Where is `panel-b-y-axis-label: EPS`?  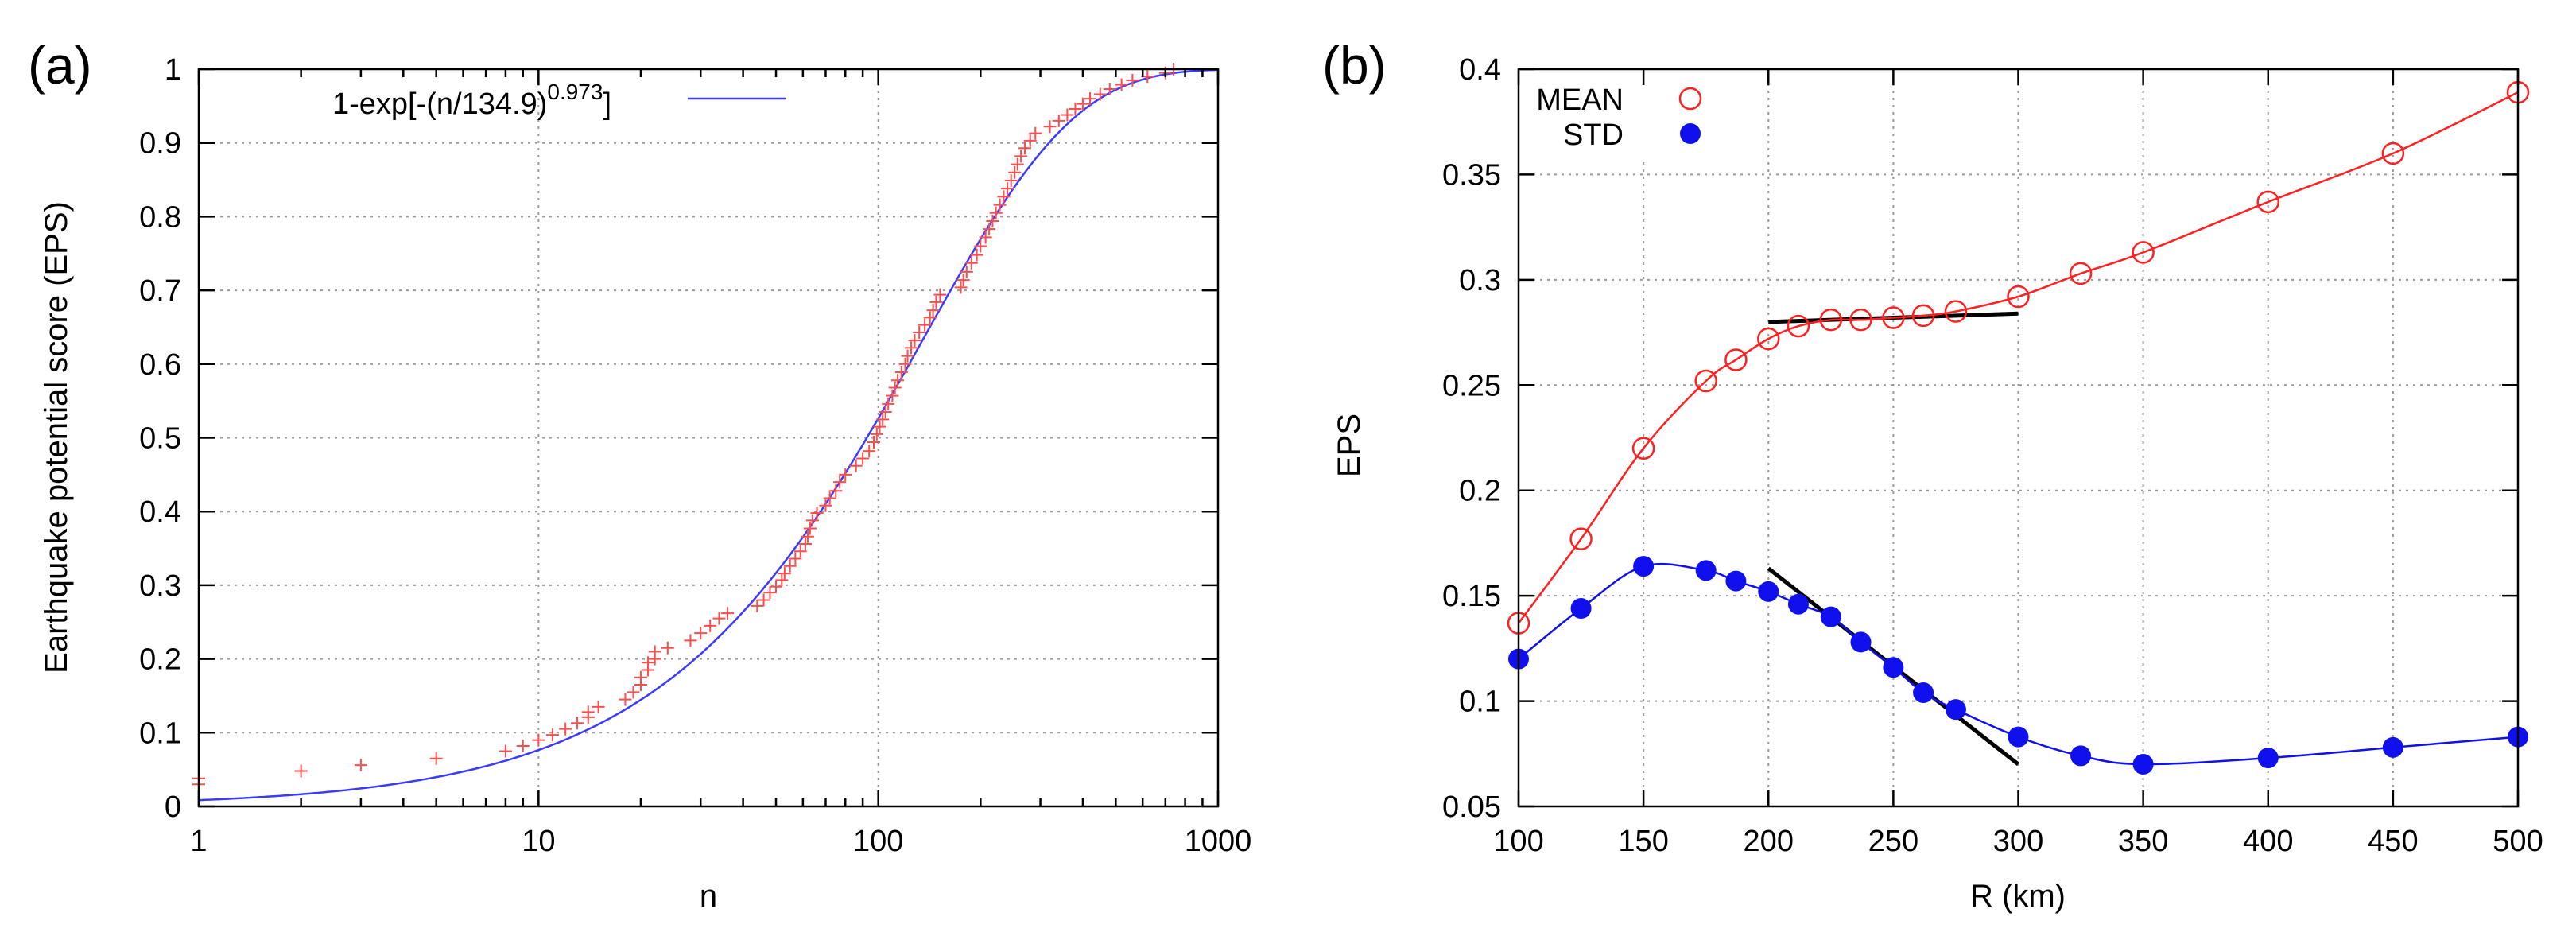
panel-b-y-axis-label: EPS is located at coordinates (1349, 445).